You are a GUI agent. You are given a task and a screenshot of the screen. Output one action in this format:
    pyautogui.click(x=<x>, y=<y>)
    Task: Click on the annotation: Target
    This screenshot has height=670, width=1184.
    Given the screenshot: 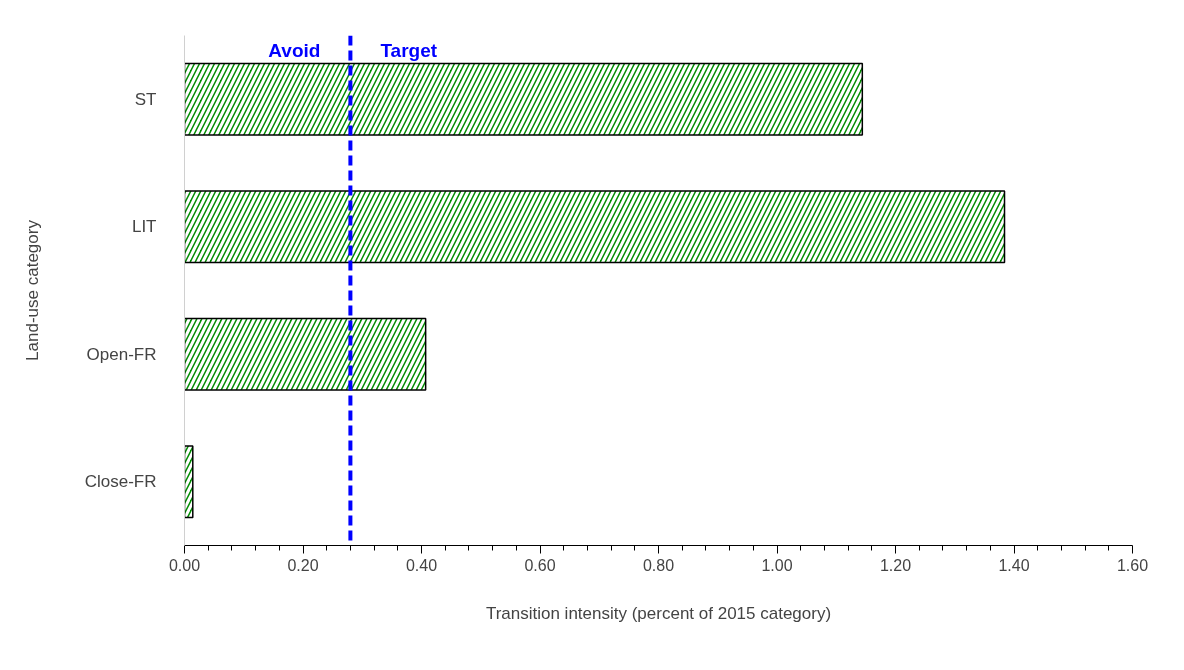 What is the action you would take?
    pyautogui.click(x=409, y=50)
    